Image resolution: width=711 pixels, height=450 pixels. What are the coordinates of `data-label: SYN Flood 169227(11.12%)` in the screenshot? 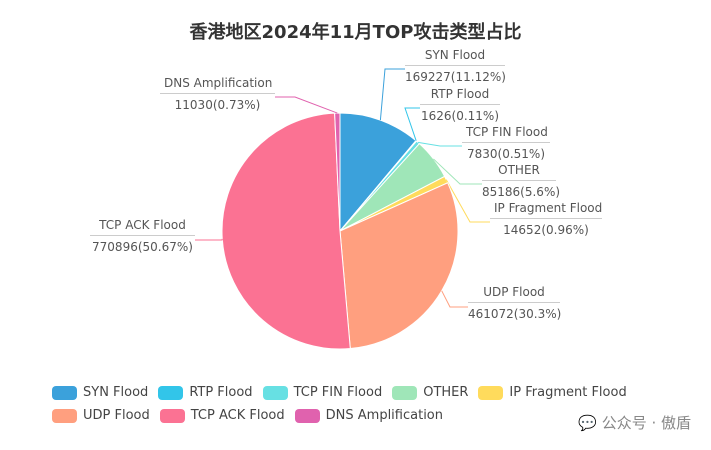 It's located at (455, 66).